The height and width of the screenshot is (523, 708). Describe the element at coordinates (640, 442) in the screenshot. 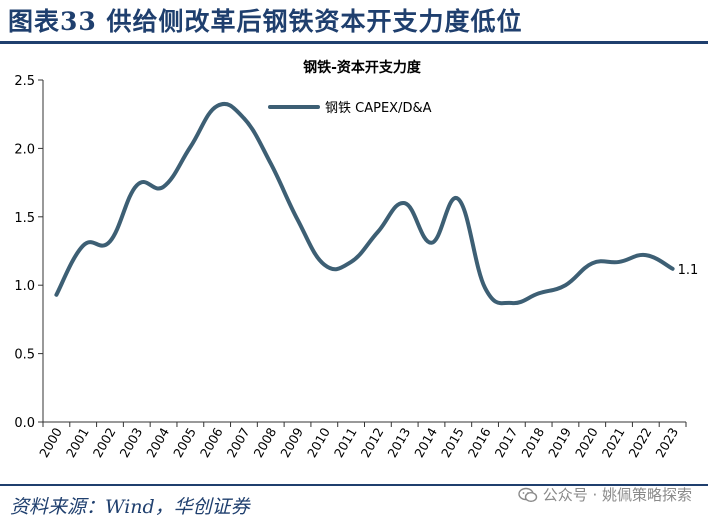

I see `x-tick-label: 2022` at that location.